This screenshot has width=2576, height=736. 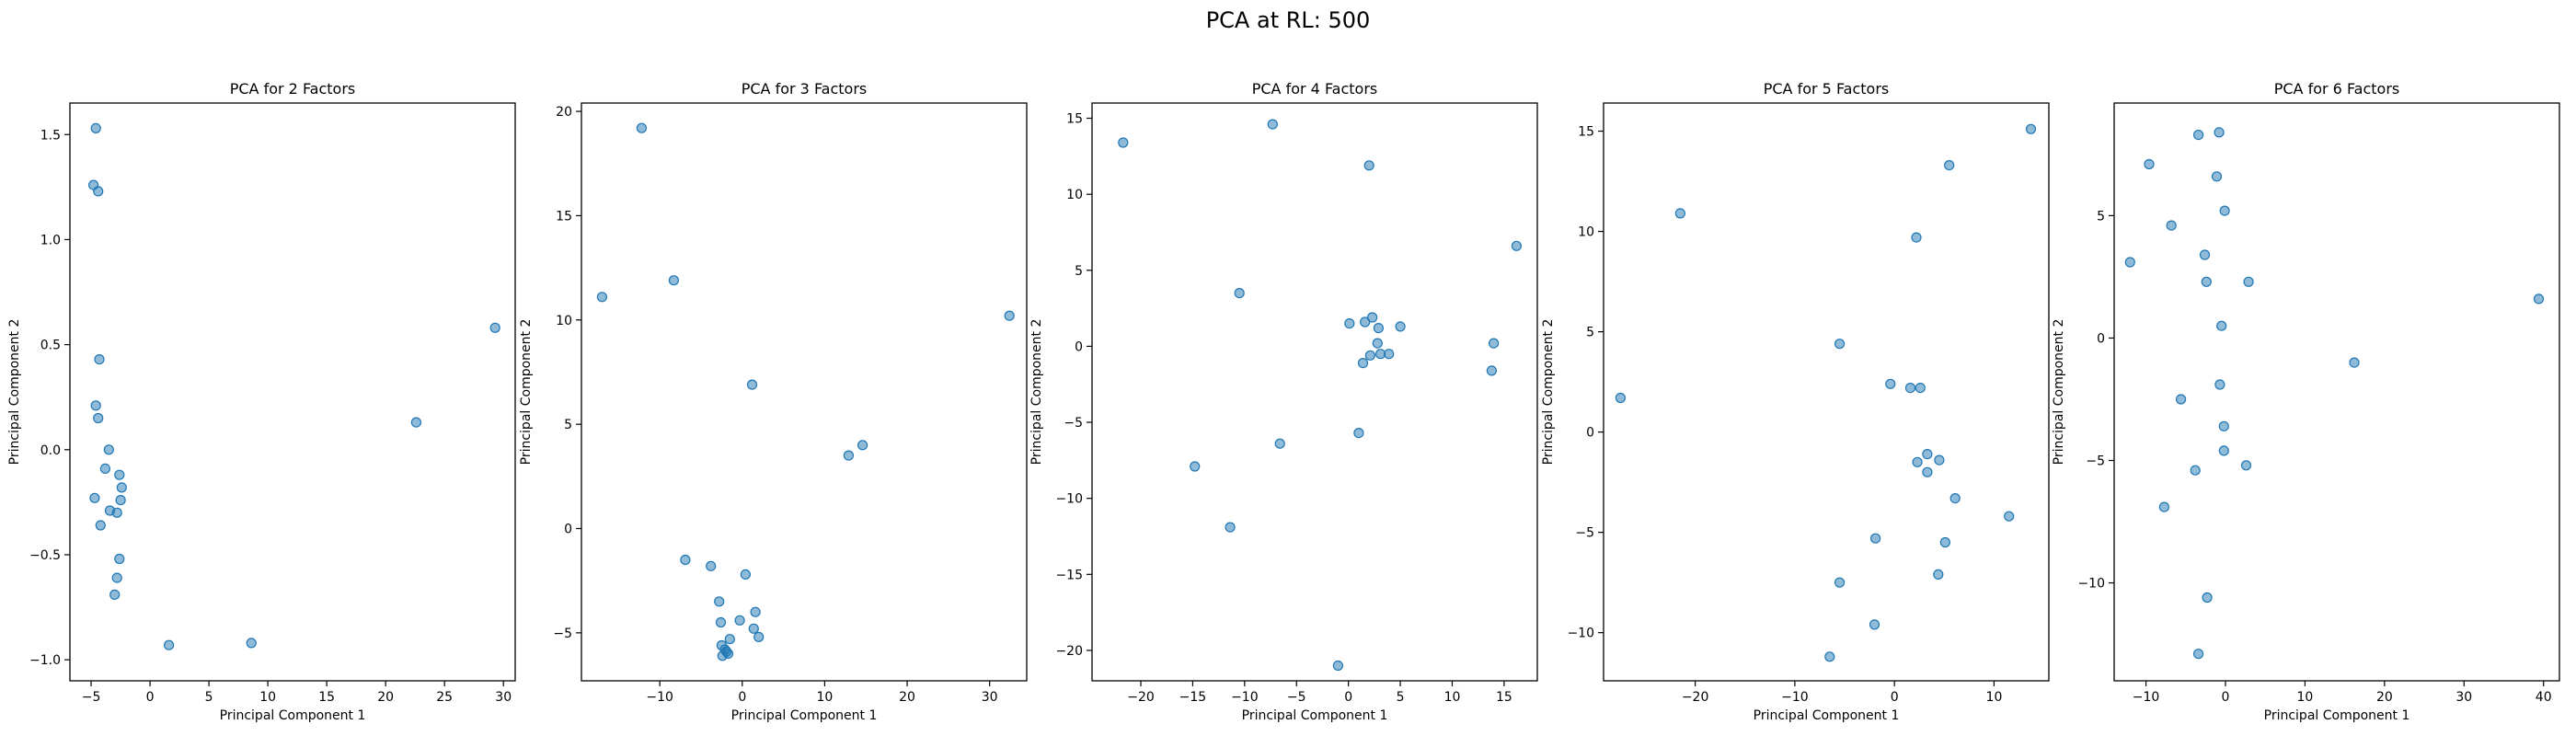 I want to click on panel-title: PCA for 3 Factors, so click(x=805, y=89).